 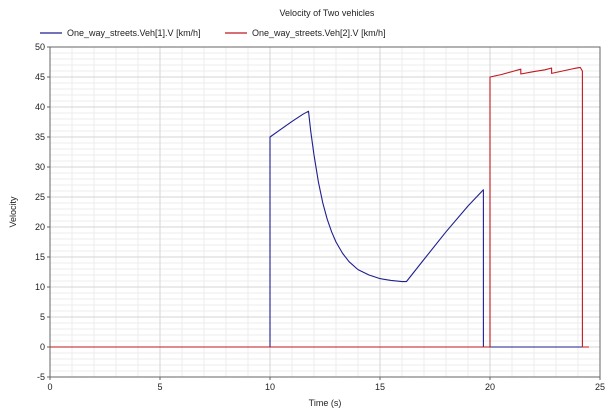 What do you see at coordinates (270, 387) in the screenshot?
I see `x-tick-label: 10` at bounding box center [270, 387].